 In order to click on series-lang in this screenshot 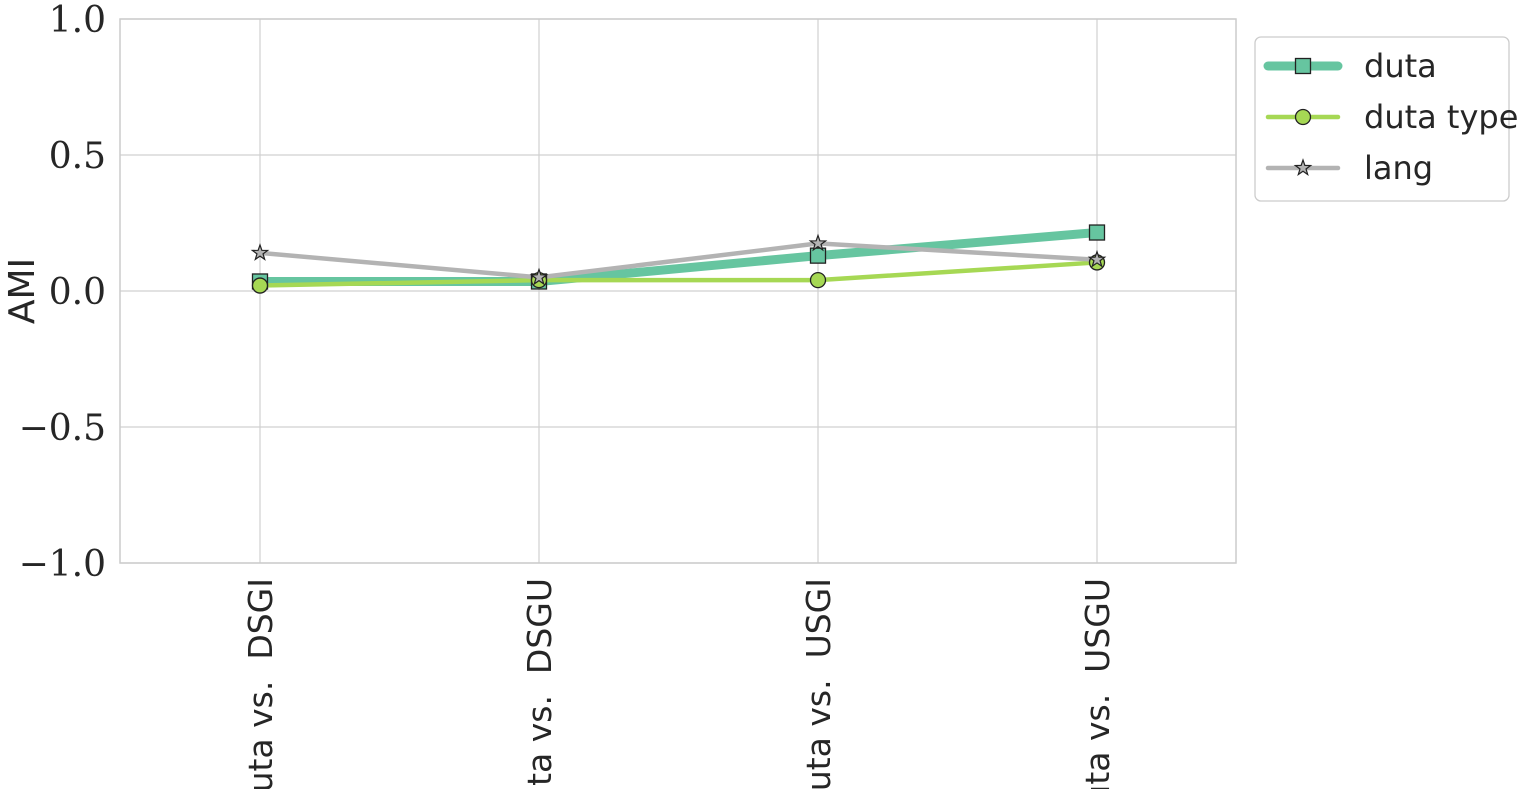, I will do `click(678, 260)`.